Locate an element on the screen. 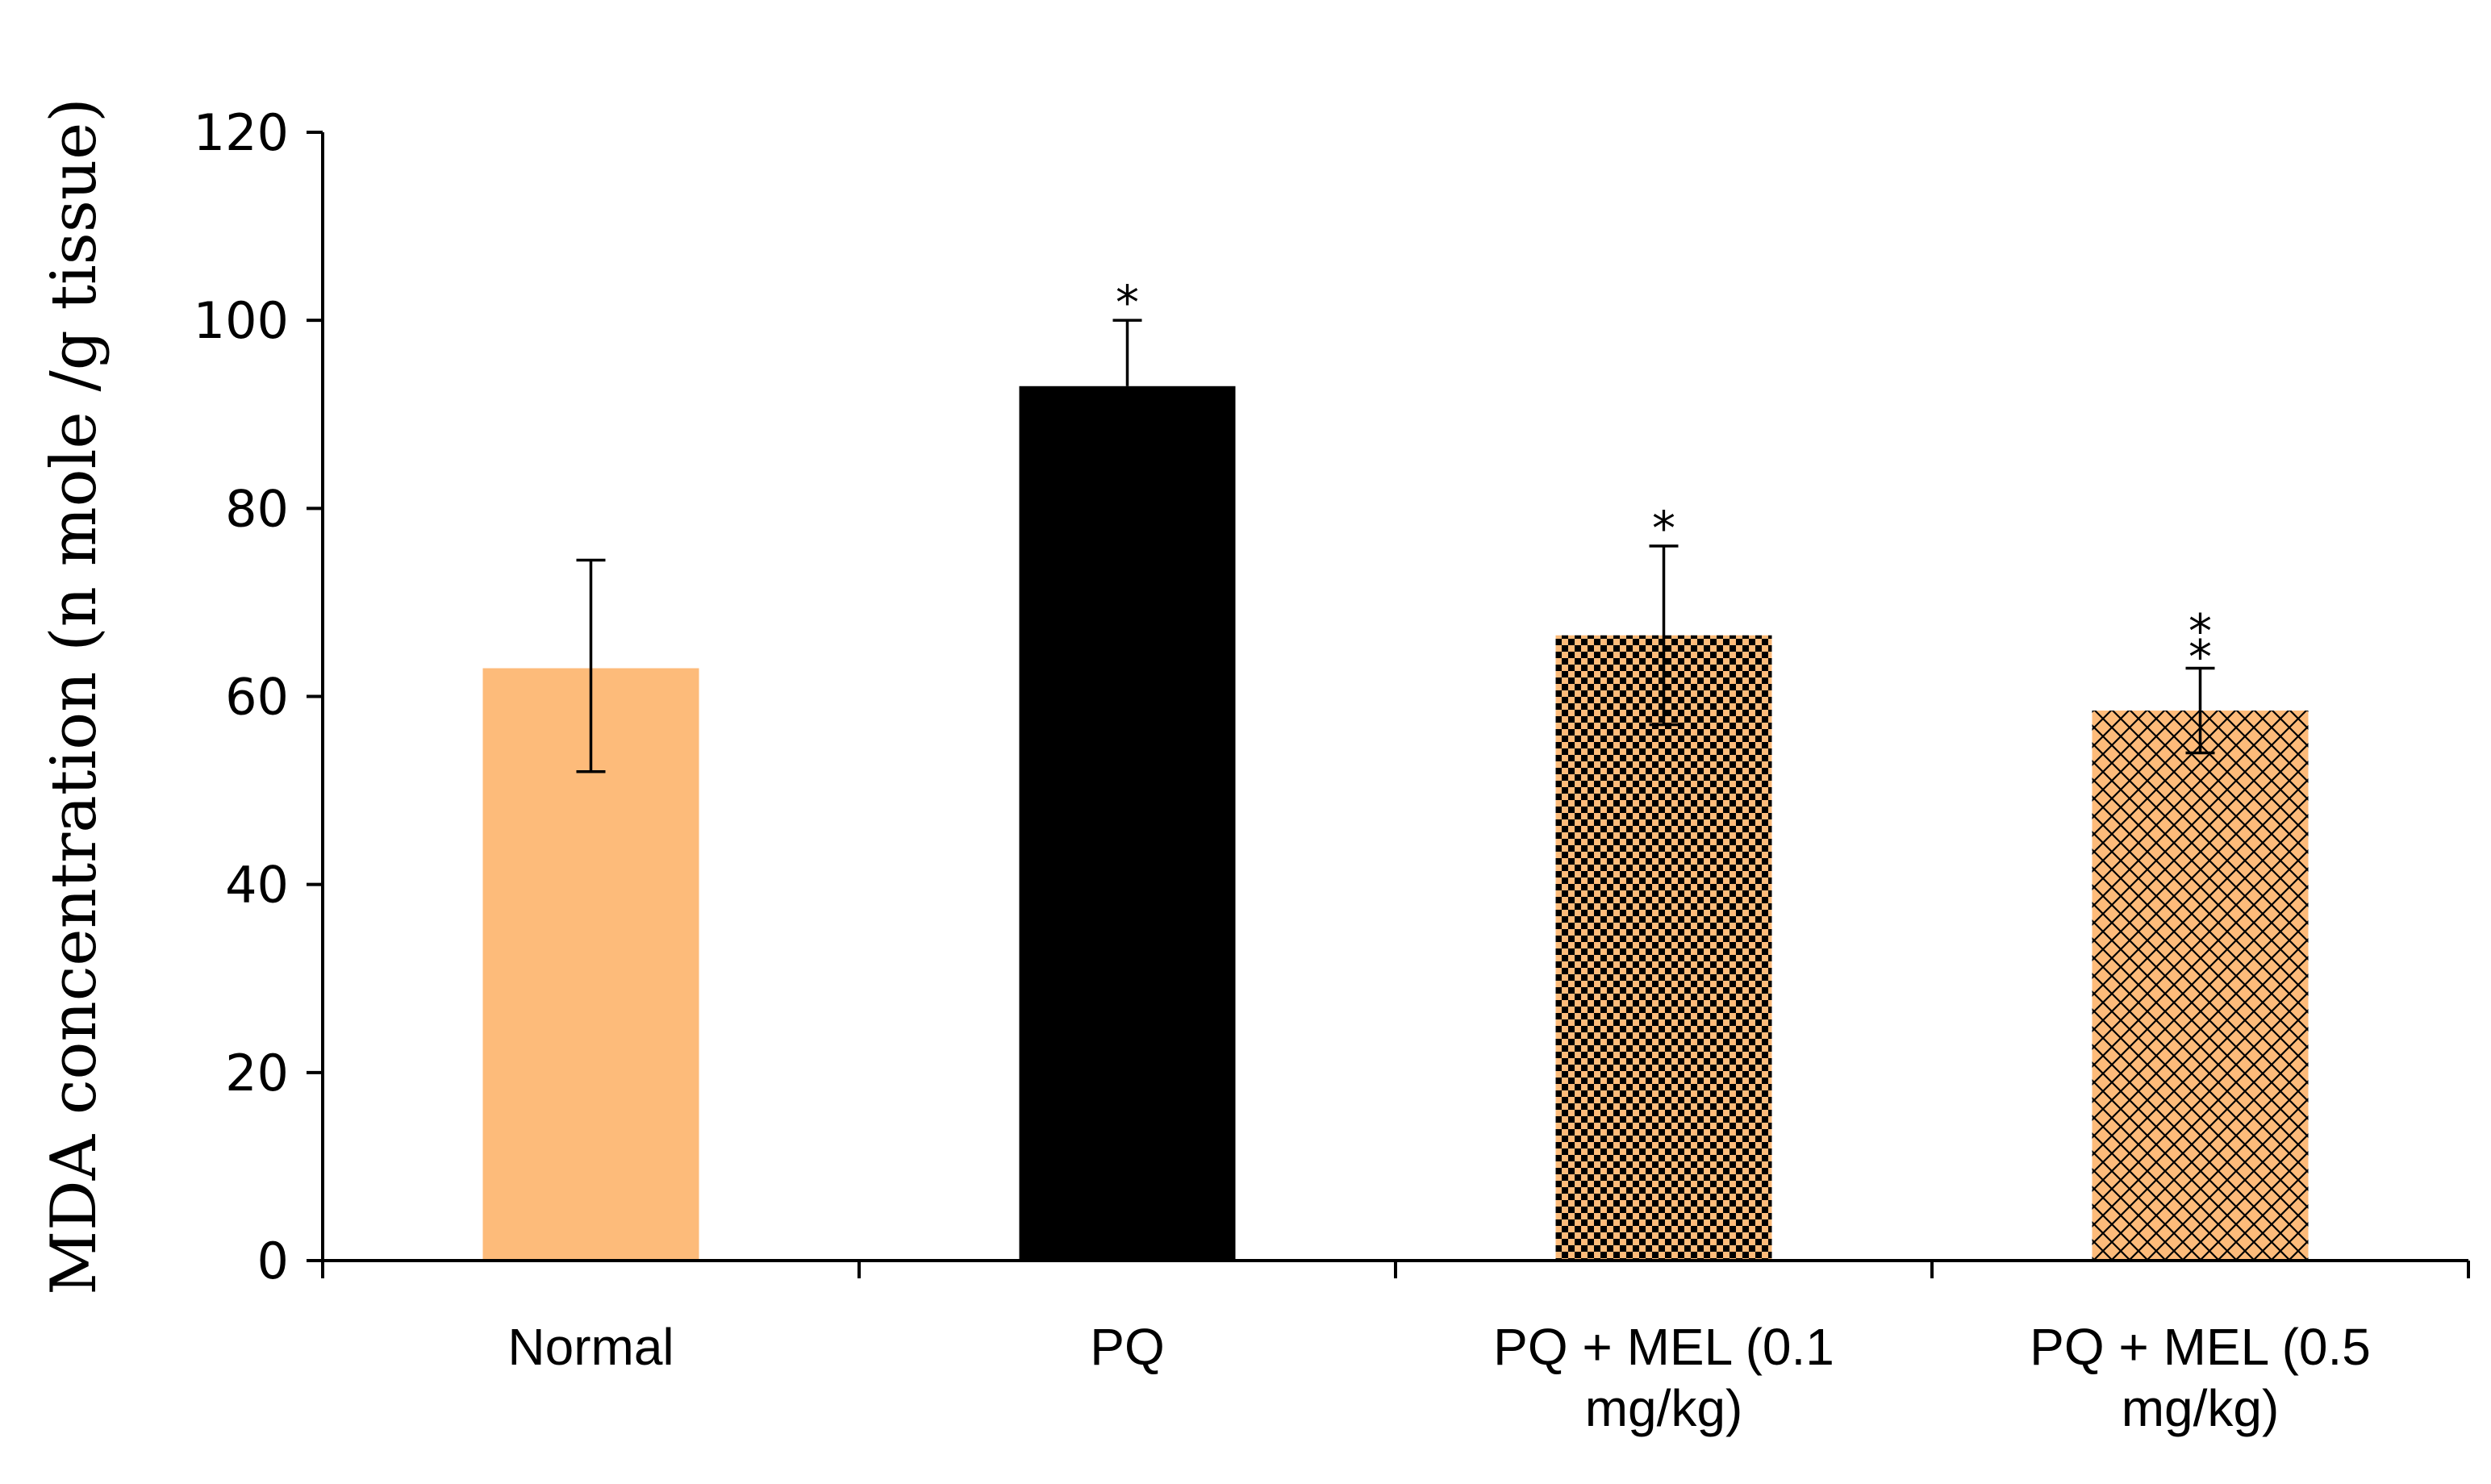 This screenshot has width=2491, height=1484. y-axis: 0 20 40 60 80 100 120 is located at coordinates (259, 697).